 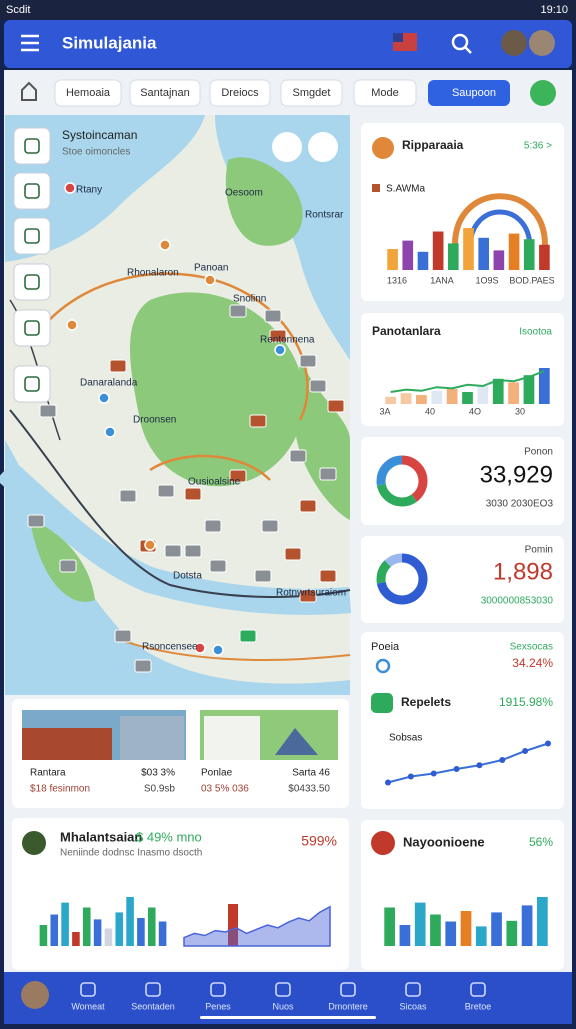 What do you see at coordinates (30, 43) in the screenshot?
I see `menu-icon` at bounding box center [30, 43].